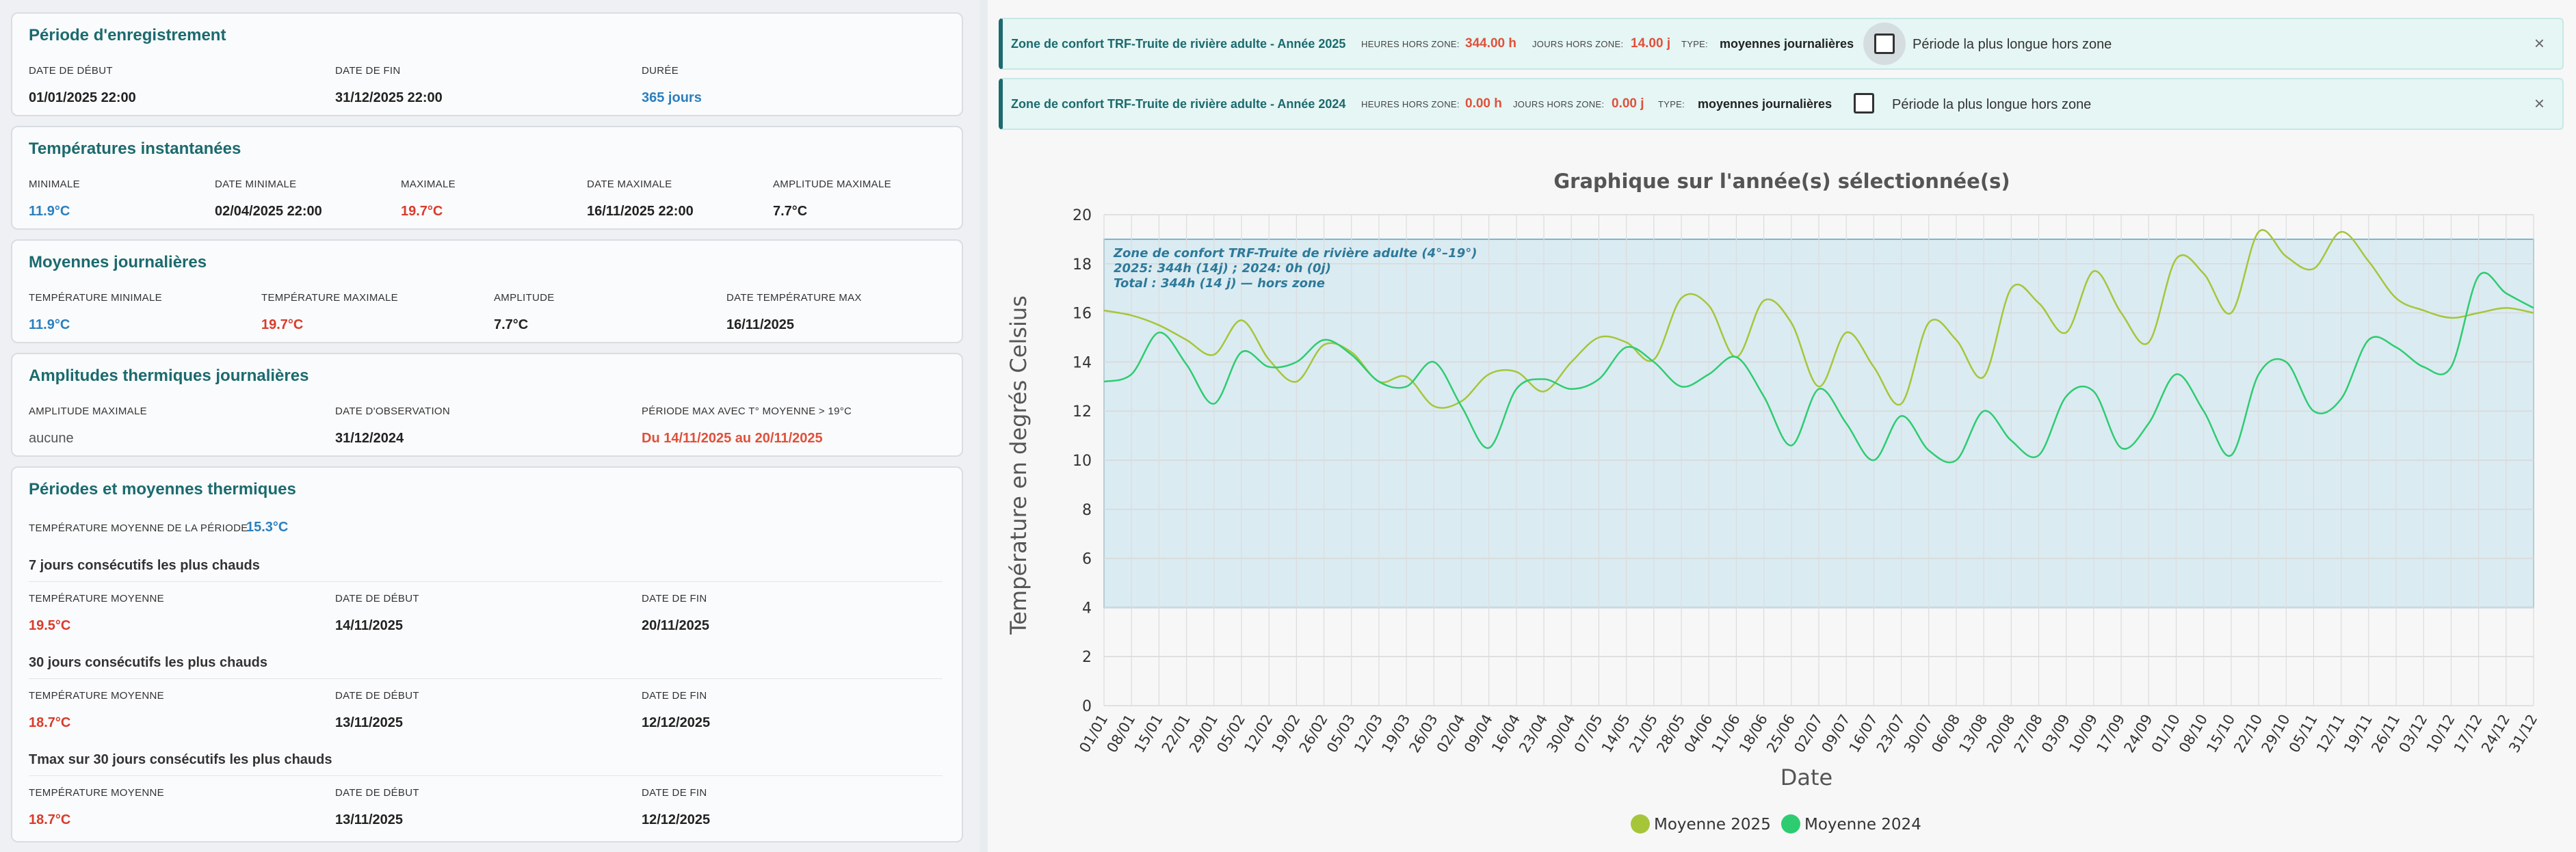 The height and width of the screenshot is (852, 2576). I want to click on ampl-max-label: AMPLITUDE MAXIMALE, so click(88, 411).